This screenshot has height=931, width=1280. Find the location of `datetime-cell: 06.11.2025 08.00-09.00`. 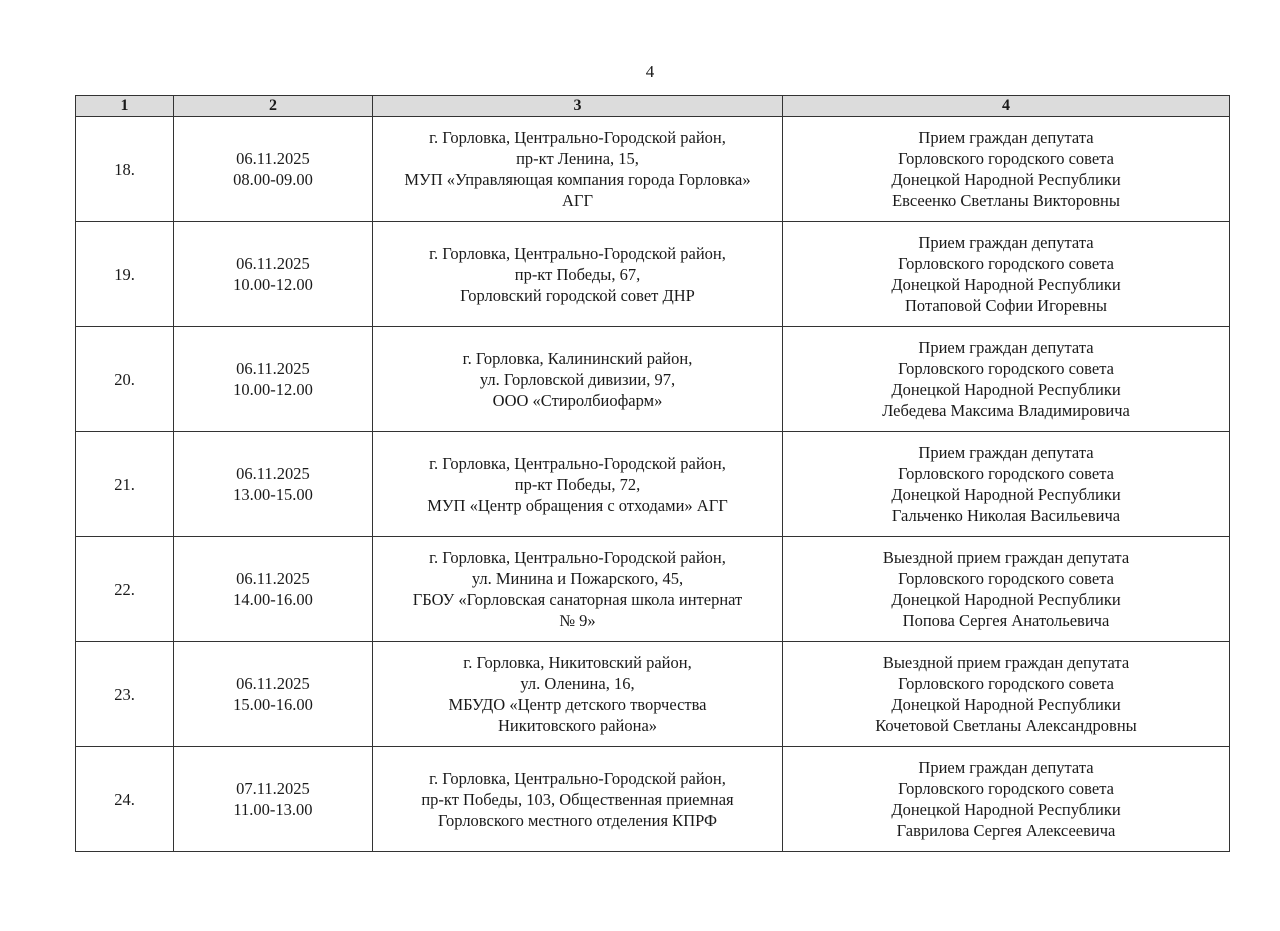

datetime-cell: 06.11.2025 08.00-09.00 is located at coordinates (273, 169).